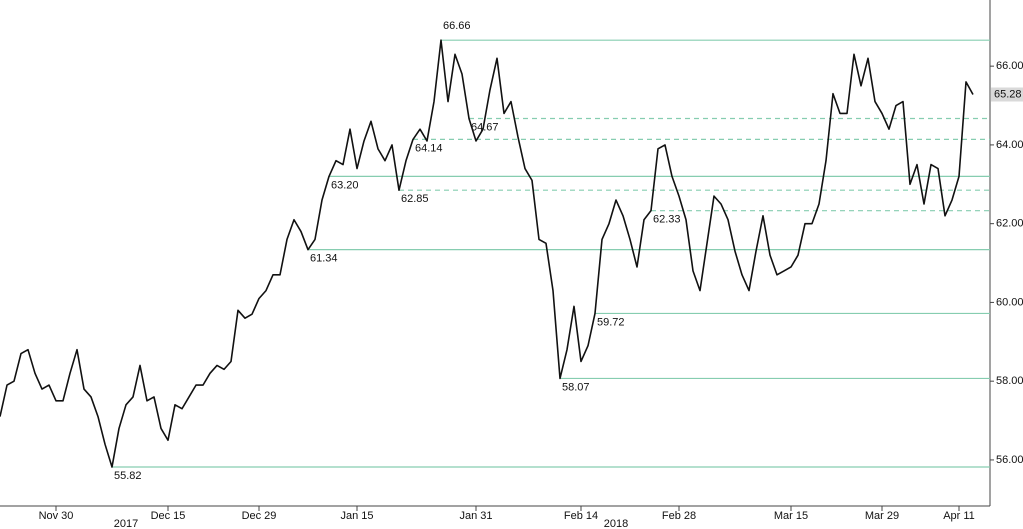 The image size is (1023, 529). Describe the element at coordinates (1009, 66) in the screenshot. I see `y-tick-label: 66.00` at that location.